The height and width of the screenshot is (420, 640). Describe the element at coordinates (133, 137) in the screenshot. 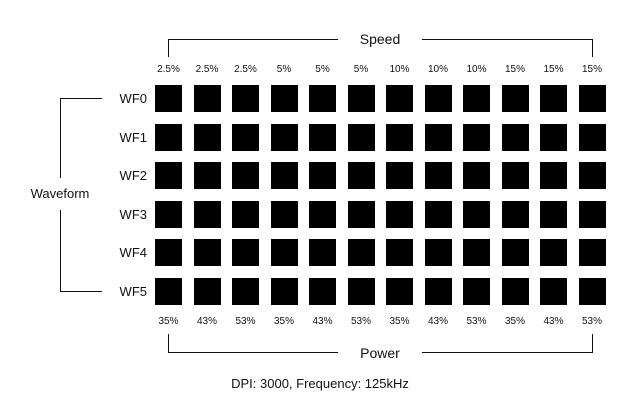

I see `waveform-label: WF1` at that location.